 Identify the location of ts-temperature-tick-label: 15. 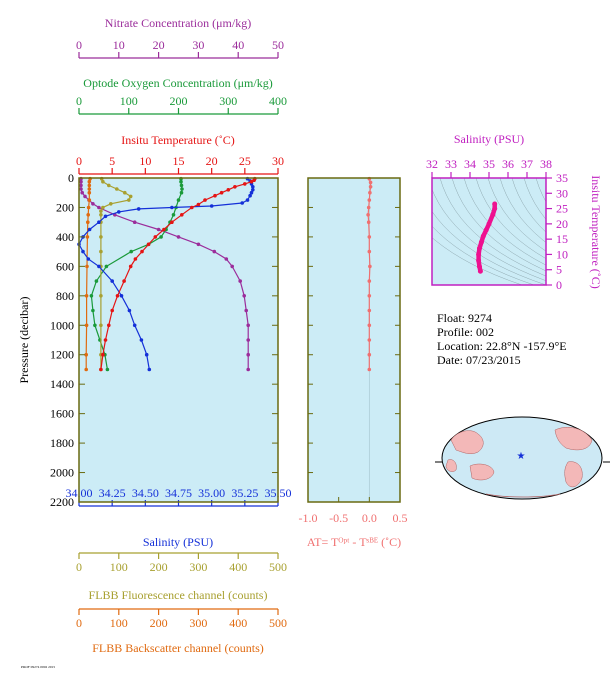
(562, 239).